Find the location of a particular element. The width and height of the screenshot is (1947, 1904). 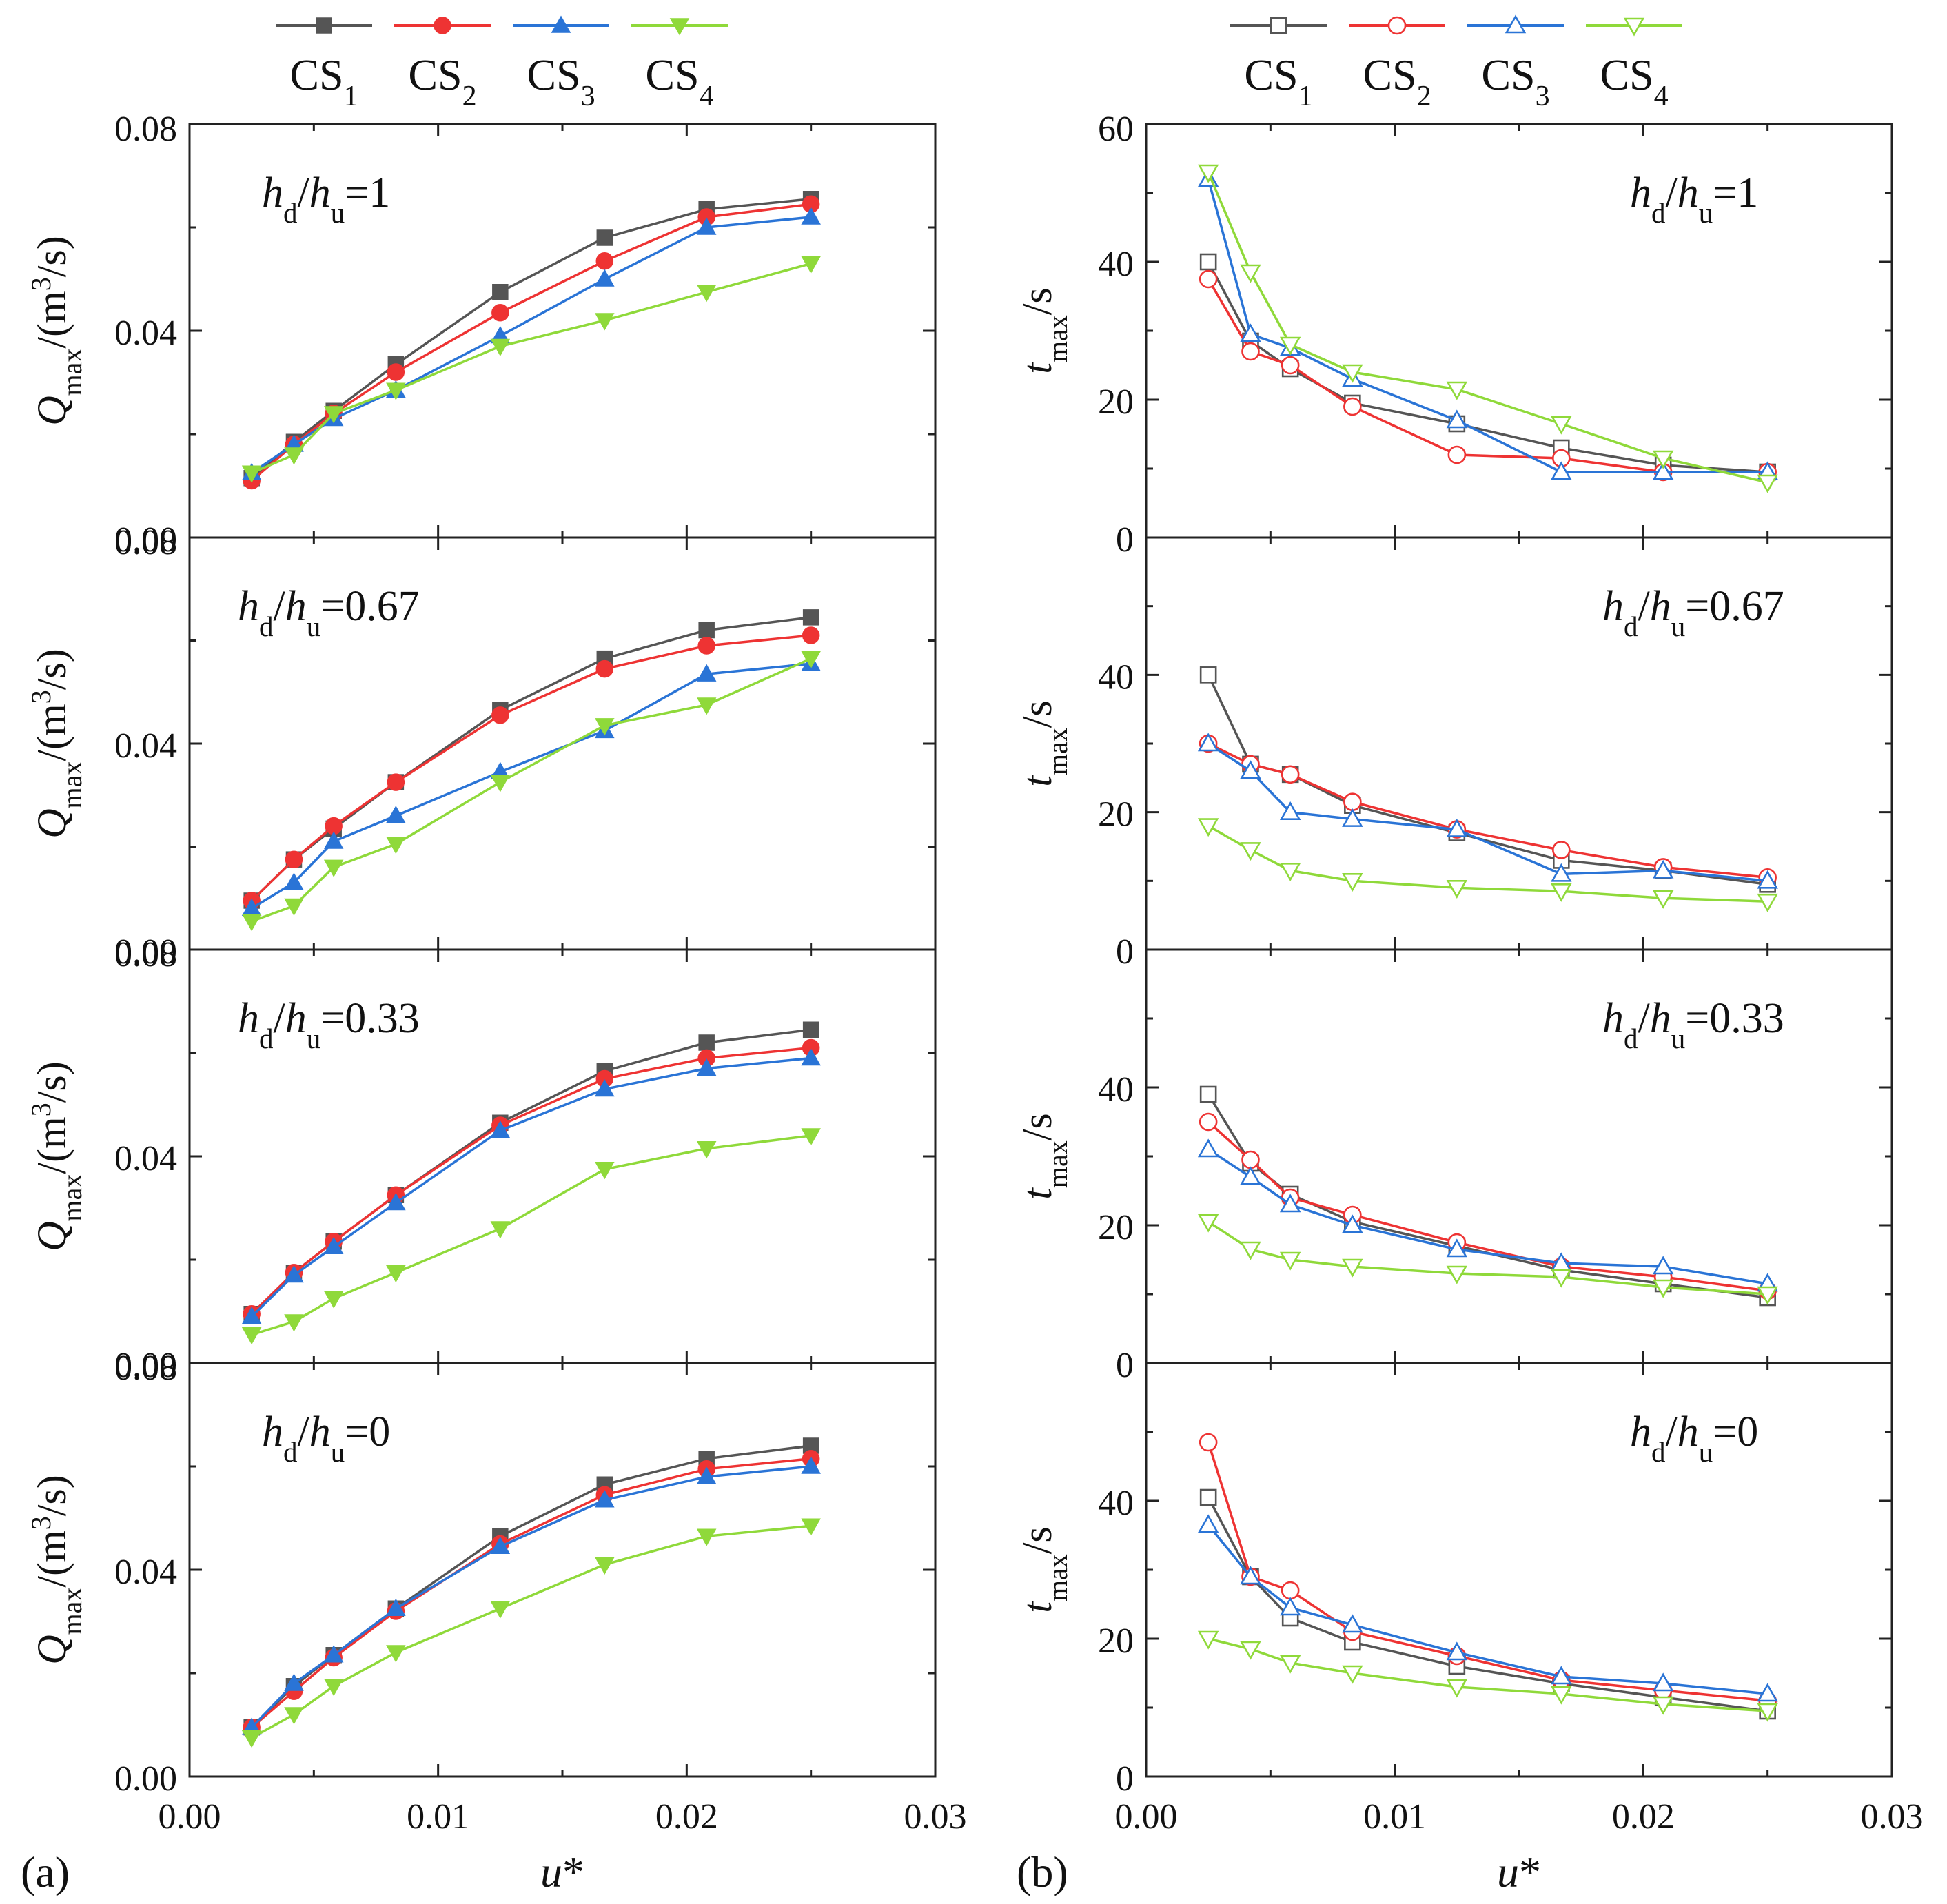

subplot-a-2: 0.00 0.04 0.08 Qmax/(m3/s) hd/hu=0.67 is located at coordinates (481, 747).